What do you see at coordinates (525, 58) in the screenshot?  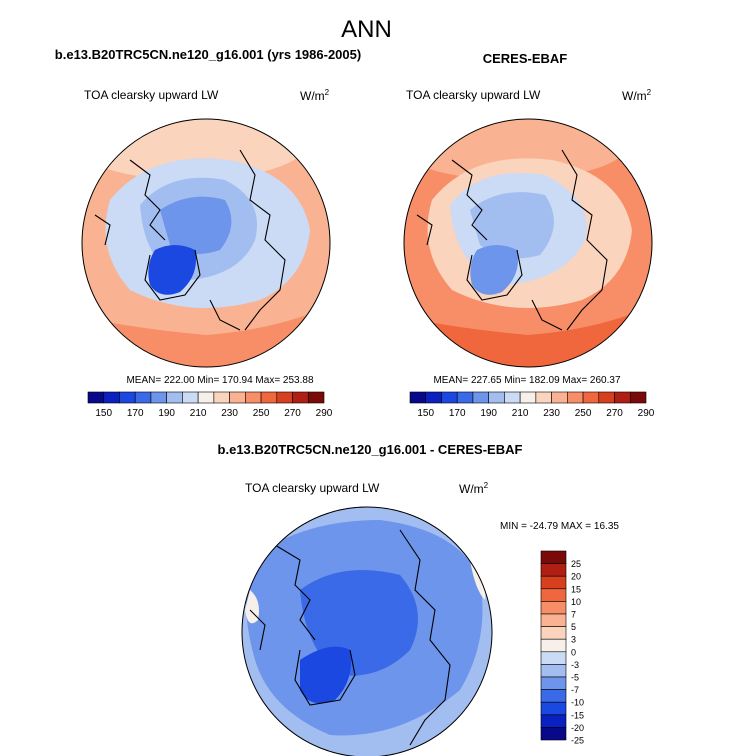 I see `panel-obs-title: CERES-EBAF` at bounding box center [525, 58].